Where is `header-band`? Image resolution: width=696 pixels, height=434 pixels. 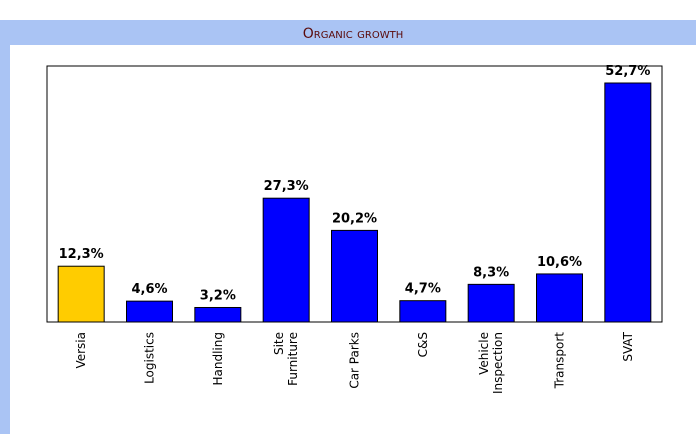
header-band is located at coordinates (348, 32).